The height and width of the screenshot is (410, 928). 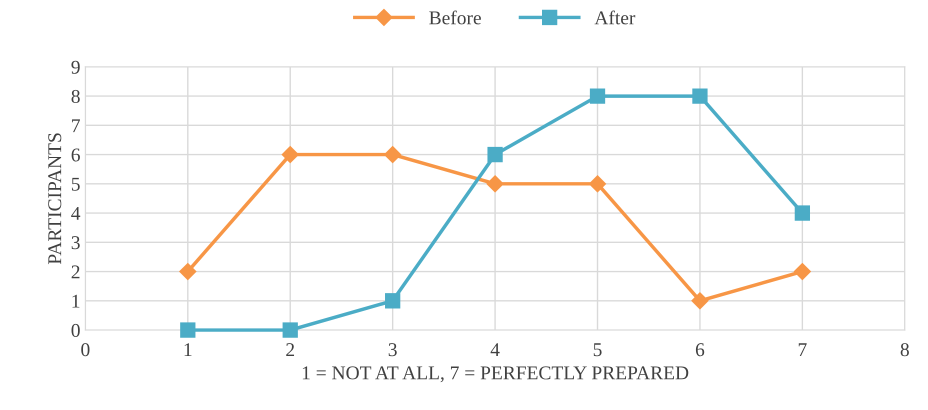 What do you see at coordinates (495, 374) in the screenshot?
I see `x-axis-title: 1 = NOT AT ALL, 7 = PERFECTLY PREPARED` at bounding box center [495, 374].